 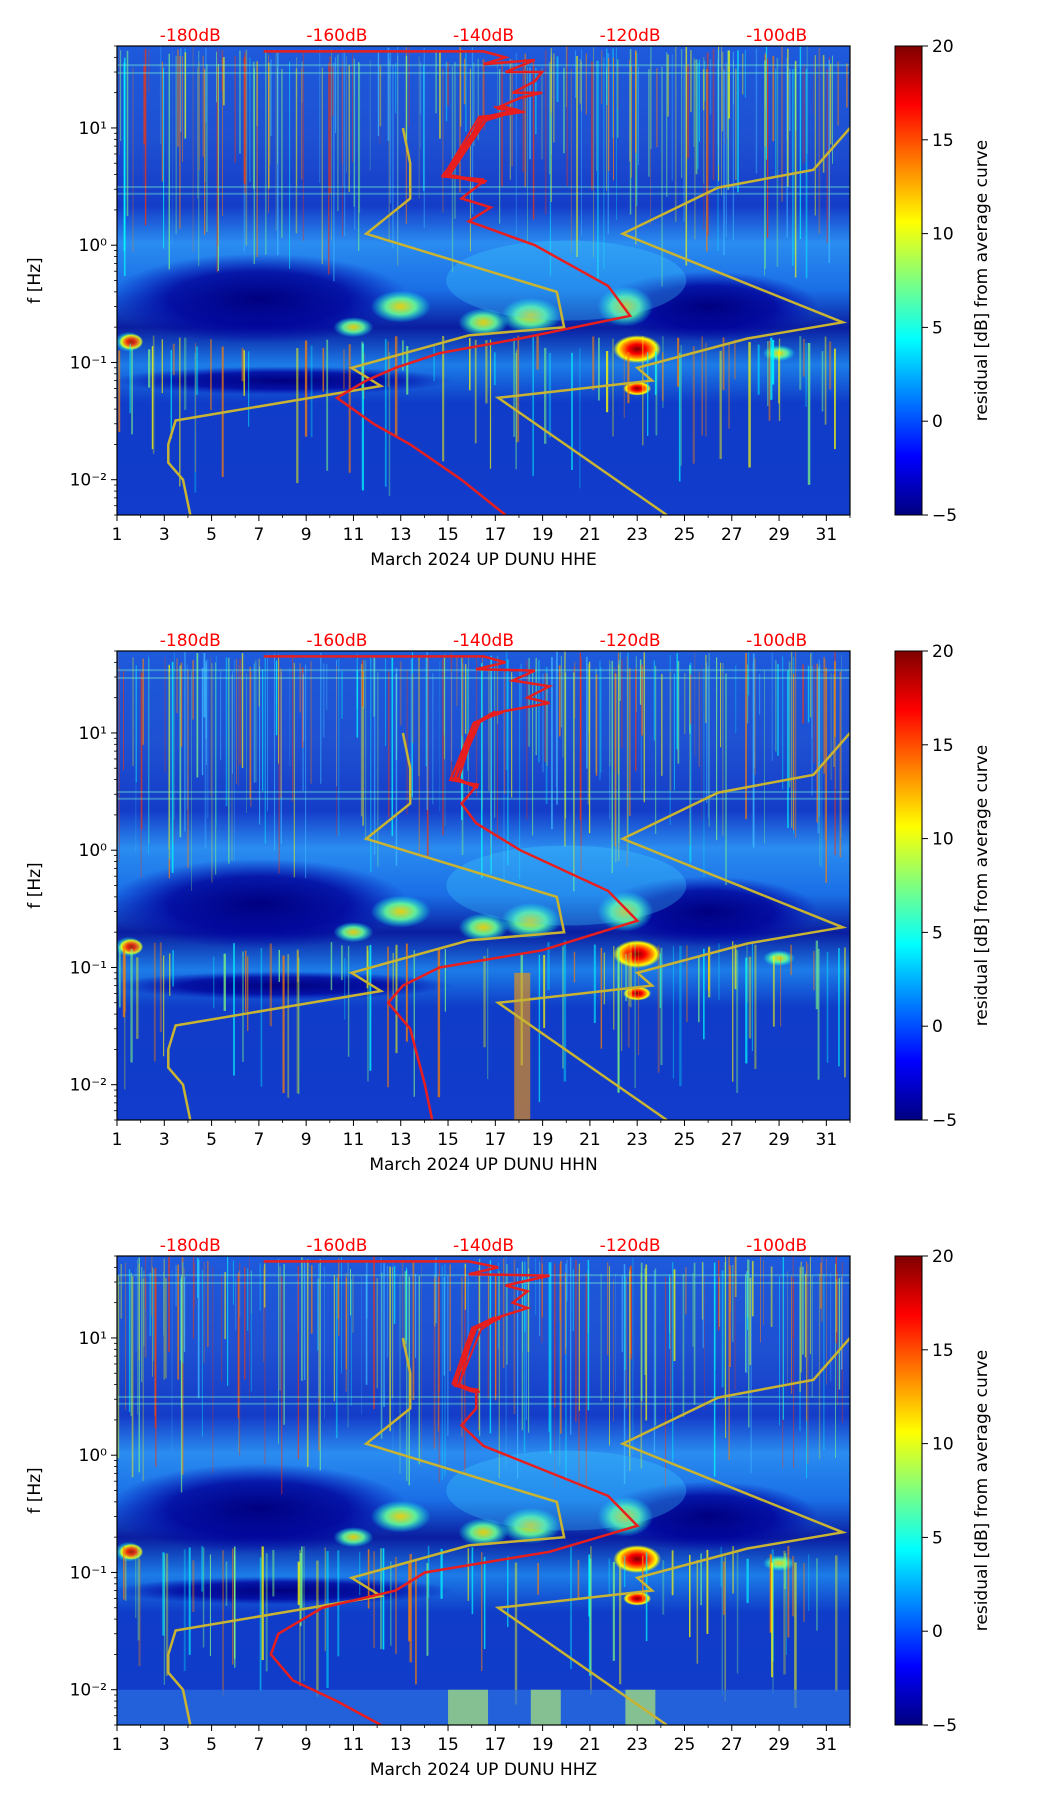 I want to click on x-tick-label: 11, so click(x=354, y=1745).